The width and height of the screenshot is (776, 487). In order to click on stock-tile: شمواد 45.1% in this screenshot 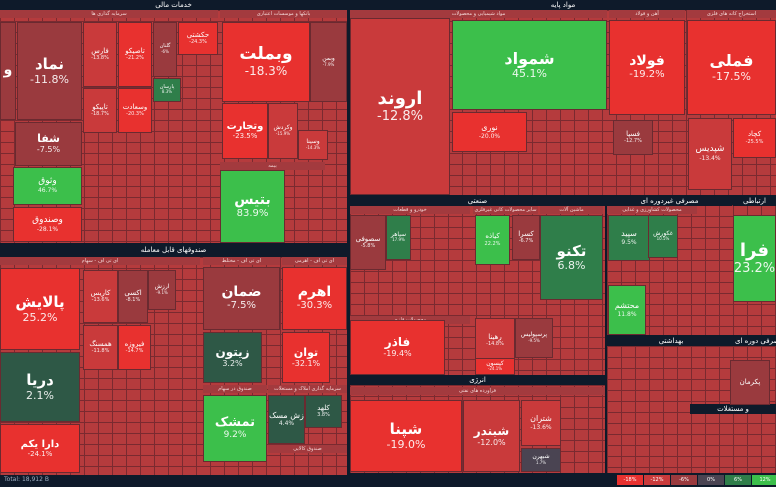, I will do `click(529, 65)`.